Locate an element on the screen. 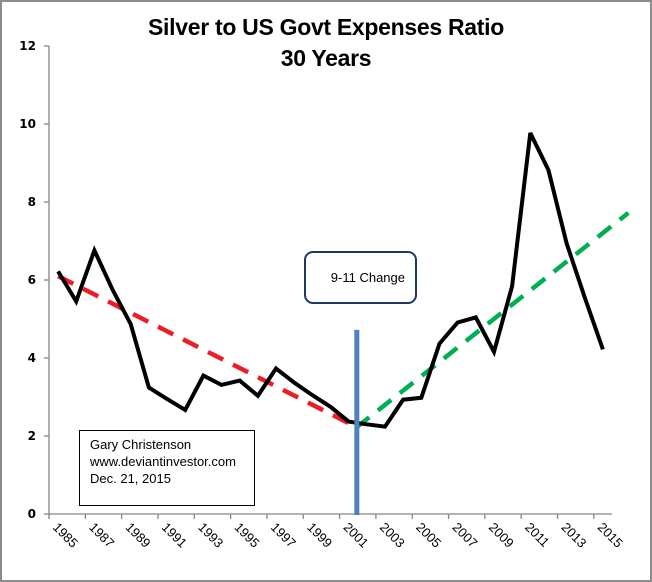 The image size is (652, 582). y-tick-label: 4 is located at coordinates (32, 358).